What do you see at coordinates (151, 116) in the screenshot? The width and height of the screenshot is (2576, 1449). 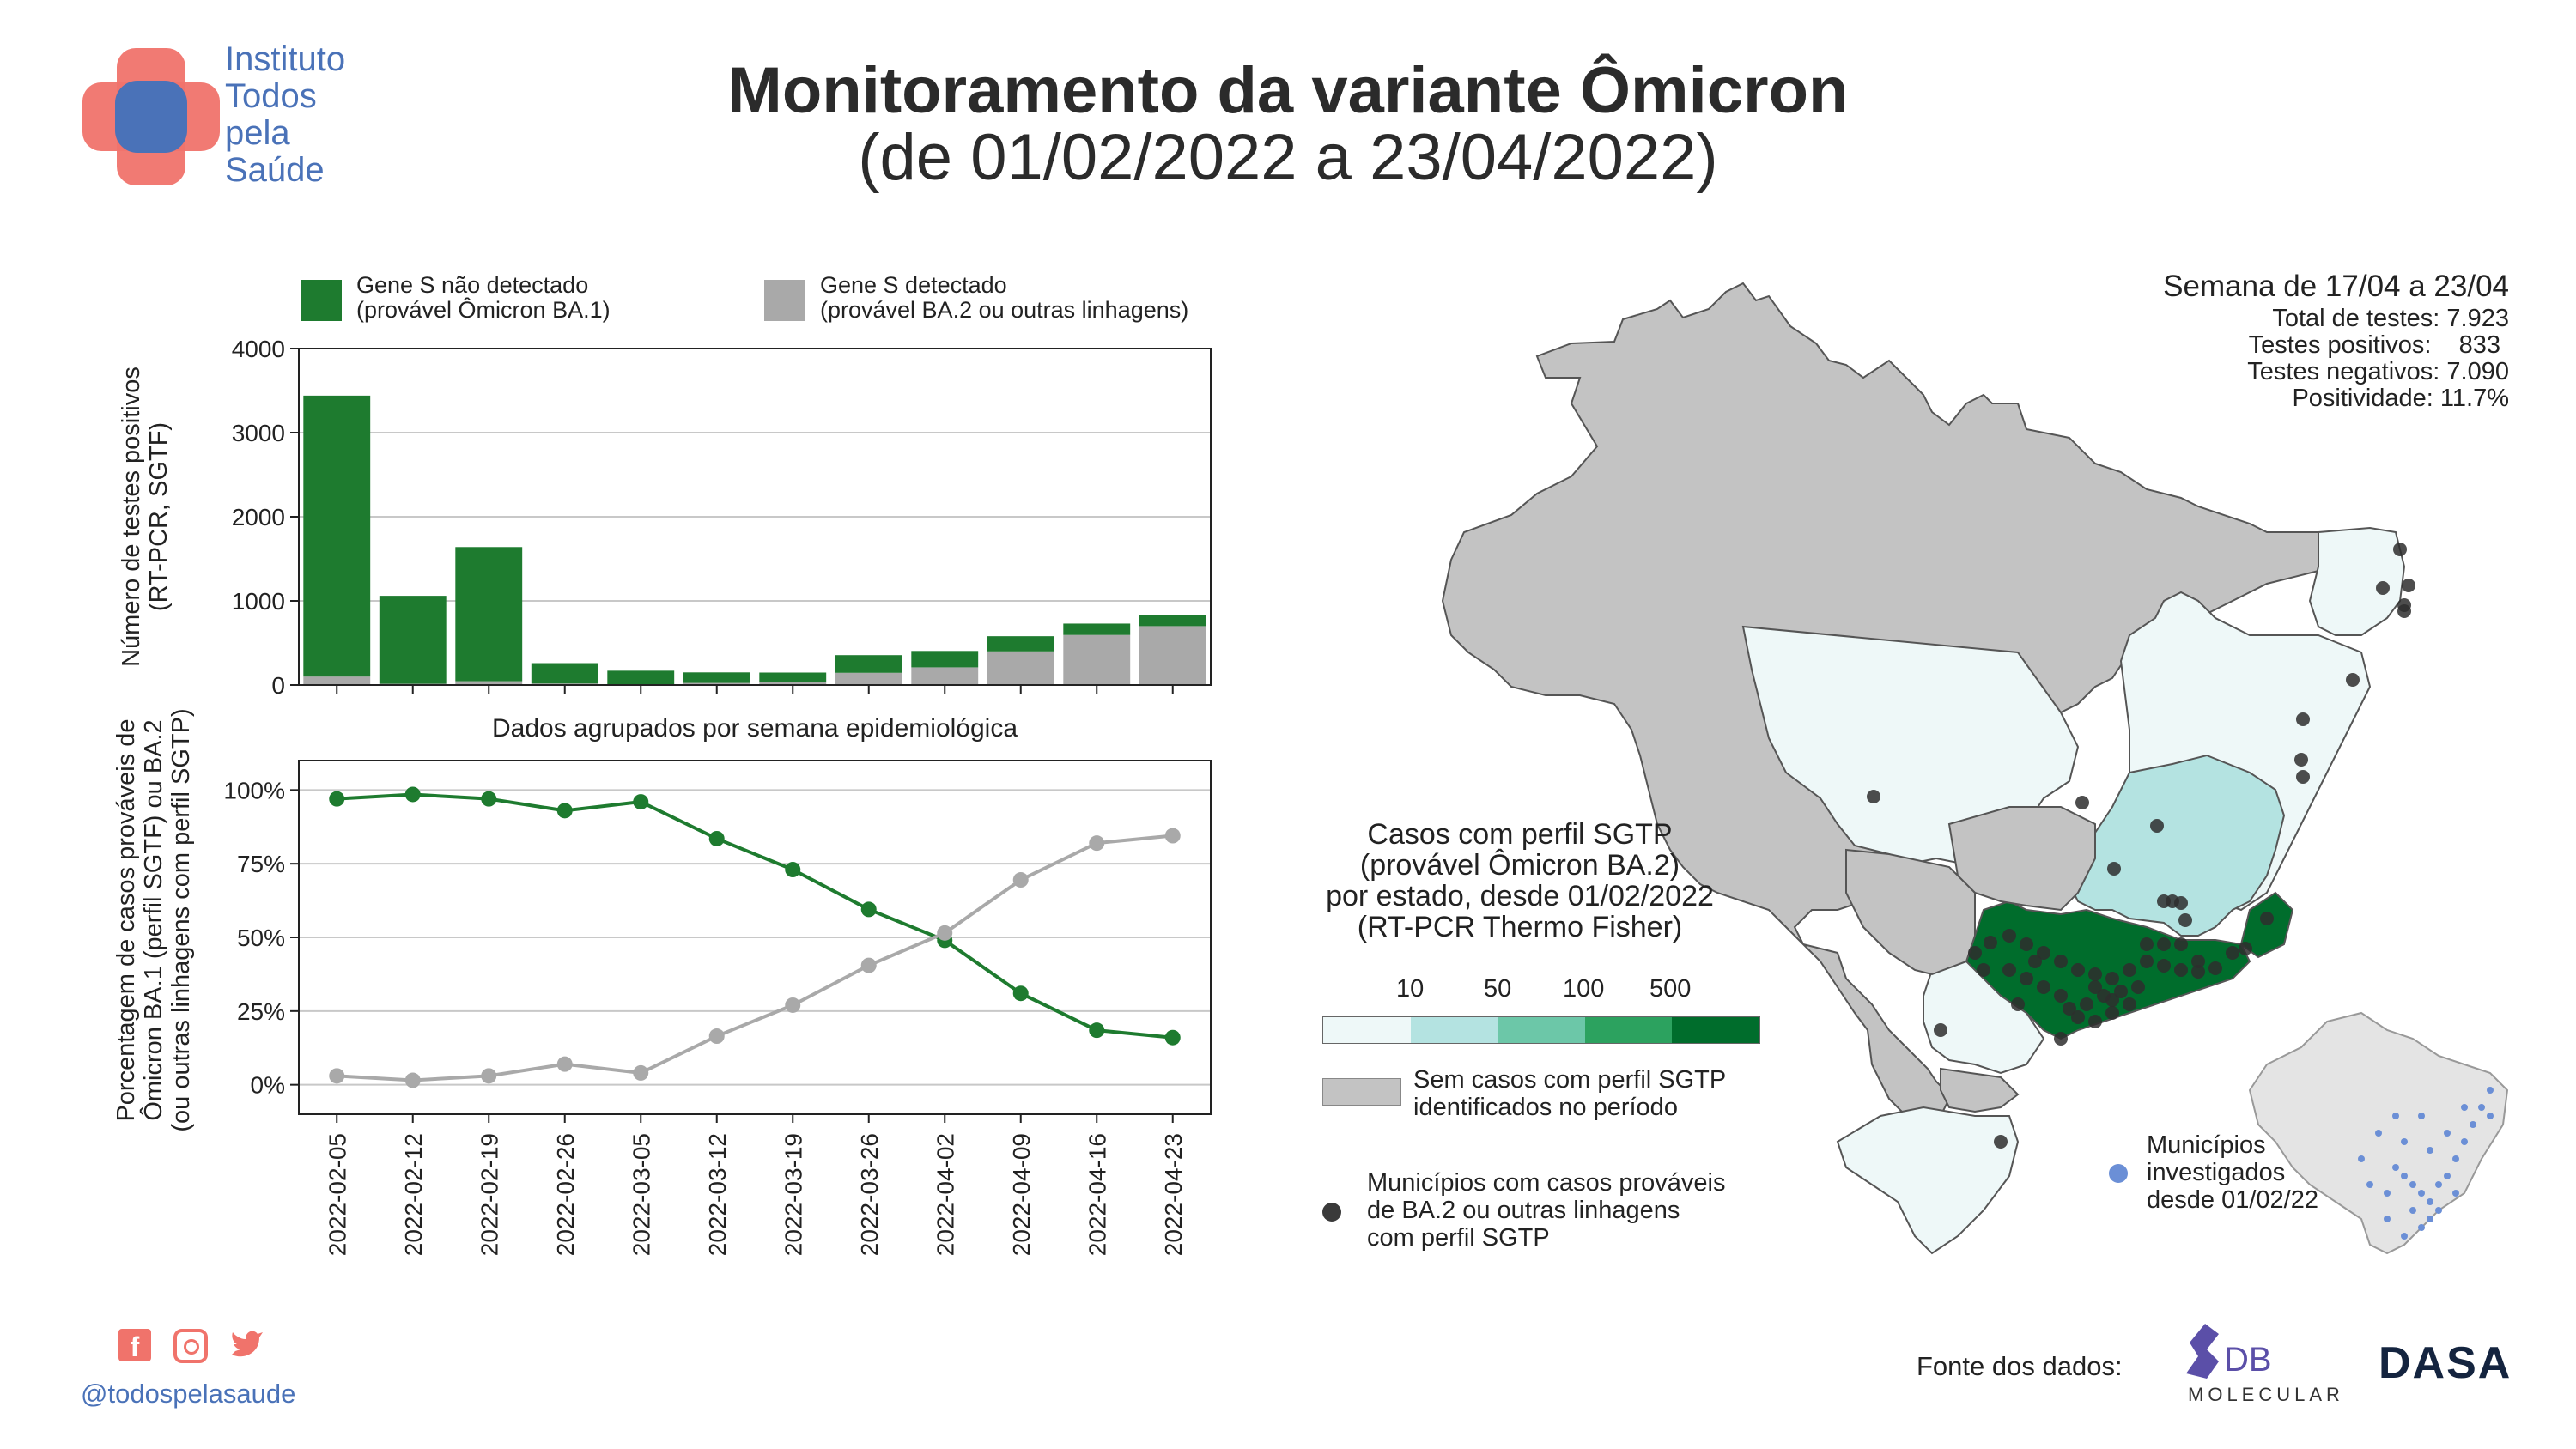 I see `logo-cross-icon` at bounding box center [151, 116].